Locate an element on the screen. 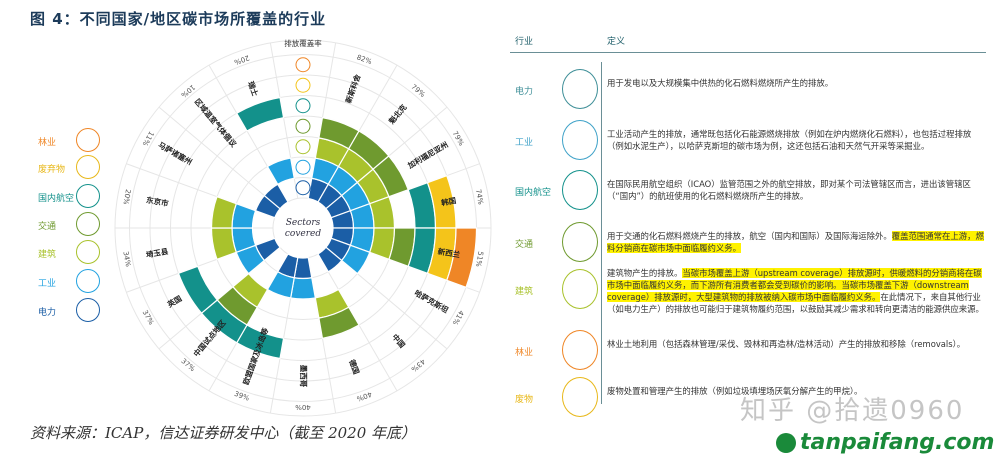 This screenshot has width=1000, height=461. market-label: 埼玉县 is located at coordinates (157, 253).